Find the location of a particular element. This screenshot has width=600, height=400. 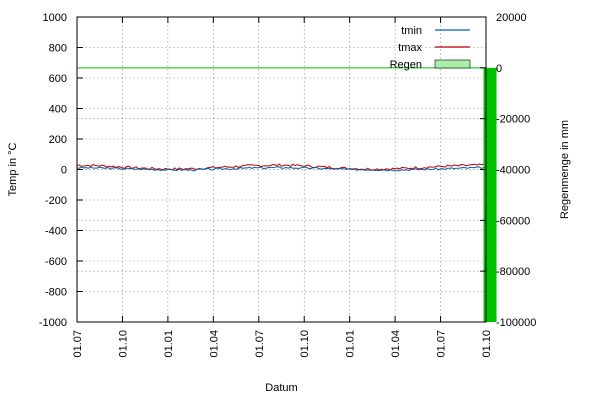

y2-tick-label: -60000 is located at coordinates (513, 221).